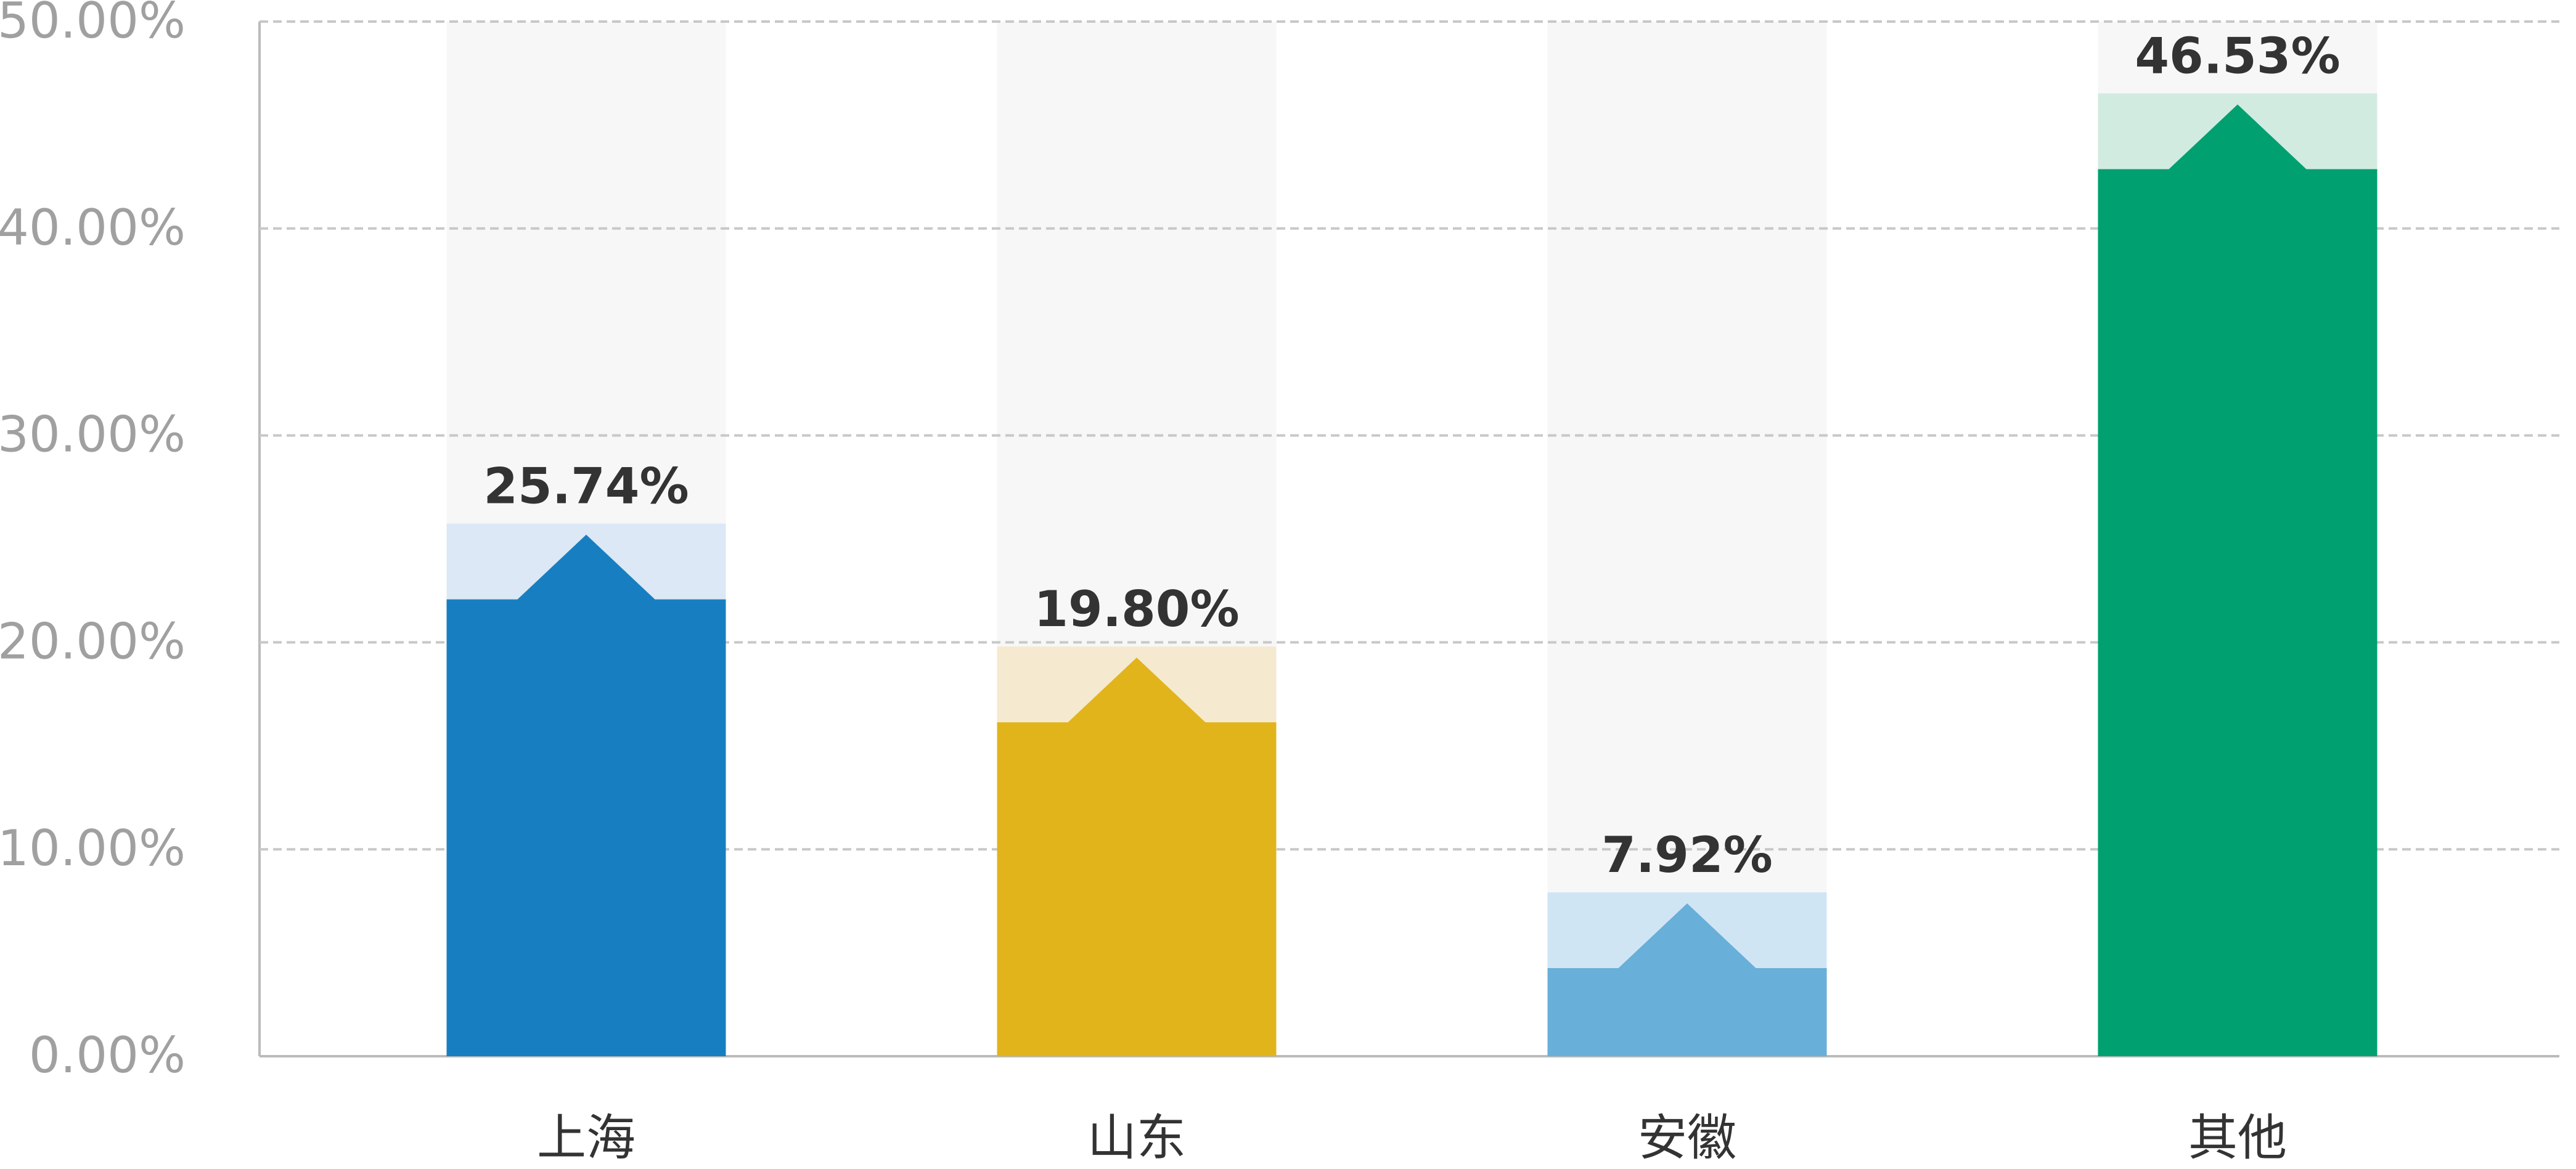 This screenshot has height=1169, width=2576. I want to click on x-tick-label: 安徽, so click(1687, 1138).